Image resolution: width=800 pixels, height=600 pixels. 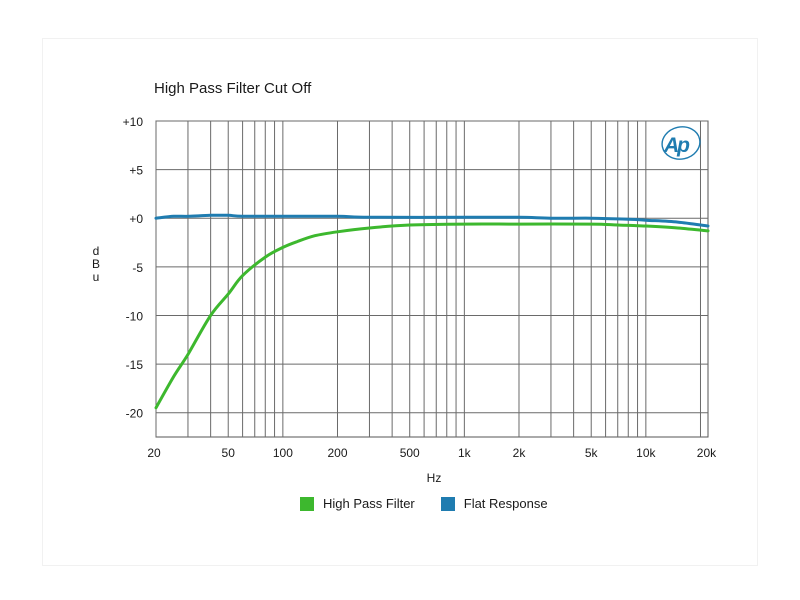 What do you see at coordinates (505, 503) in the screenshot?
I see `legend-label-flat-response: Flat Response` at bounding box center [505, 503].